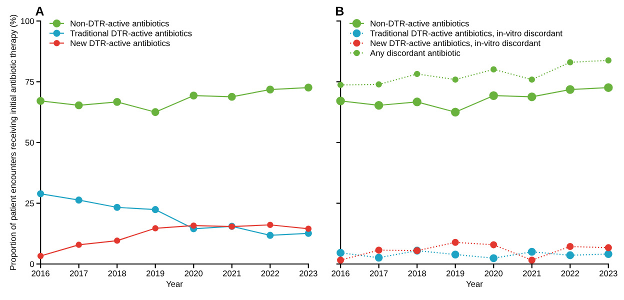 This screenshot has height=300, width=624. Describe the element at coordinates (40, 11) in the screenshot. I see `chart-title: A` at that location.